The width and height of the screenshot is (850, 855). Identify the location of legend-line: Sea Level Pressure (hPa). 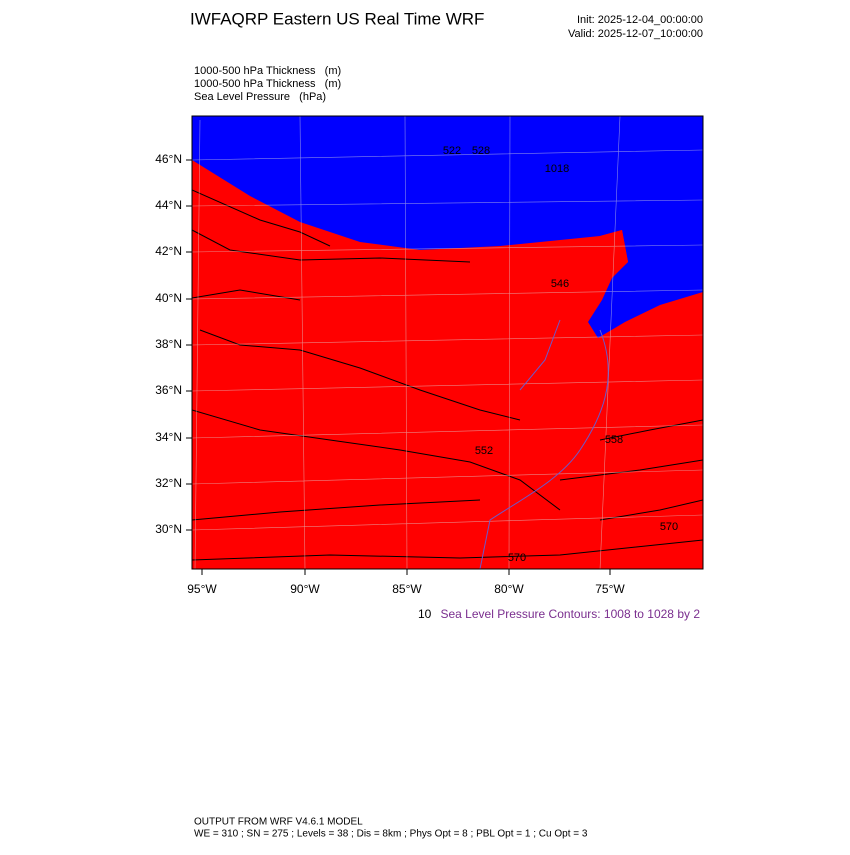
(260, 97).